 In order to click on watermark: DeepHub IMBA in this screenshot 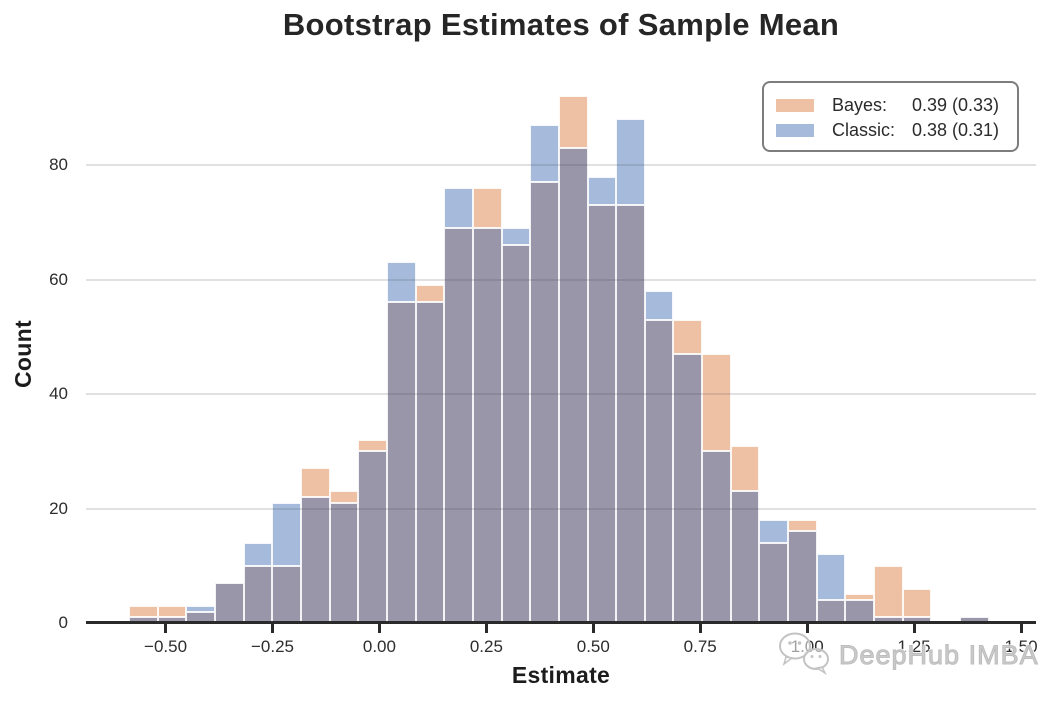, I will do `click(907, 655)`.